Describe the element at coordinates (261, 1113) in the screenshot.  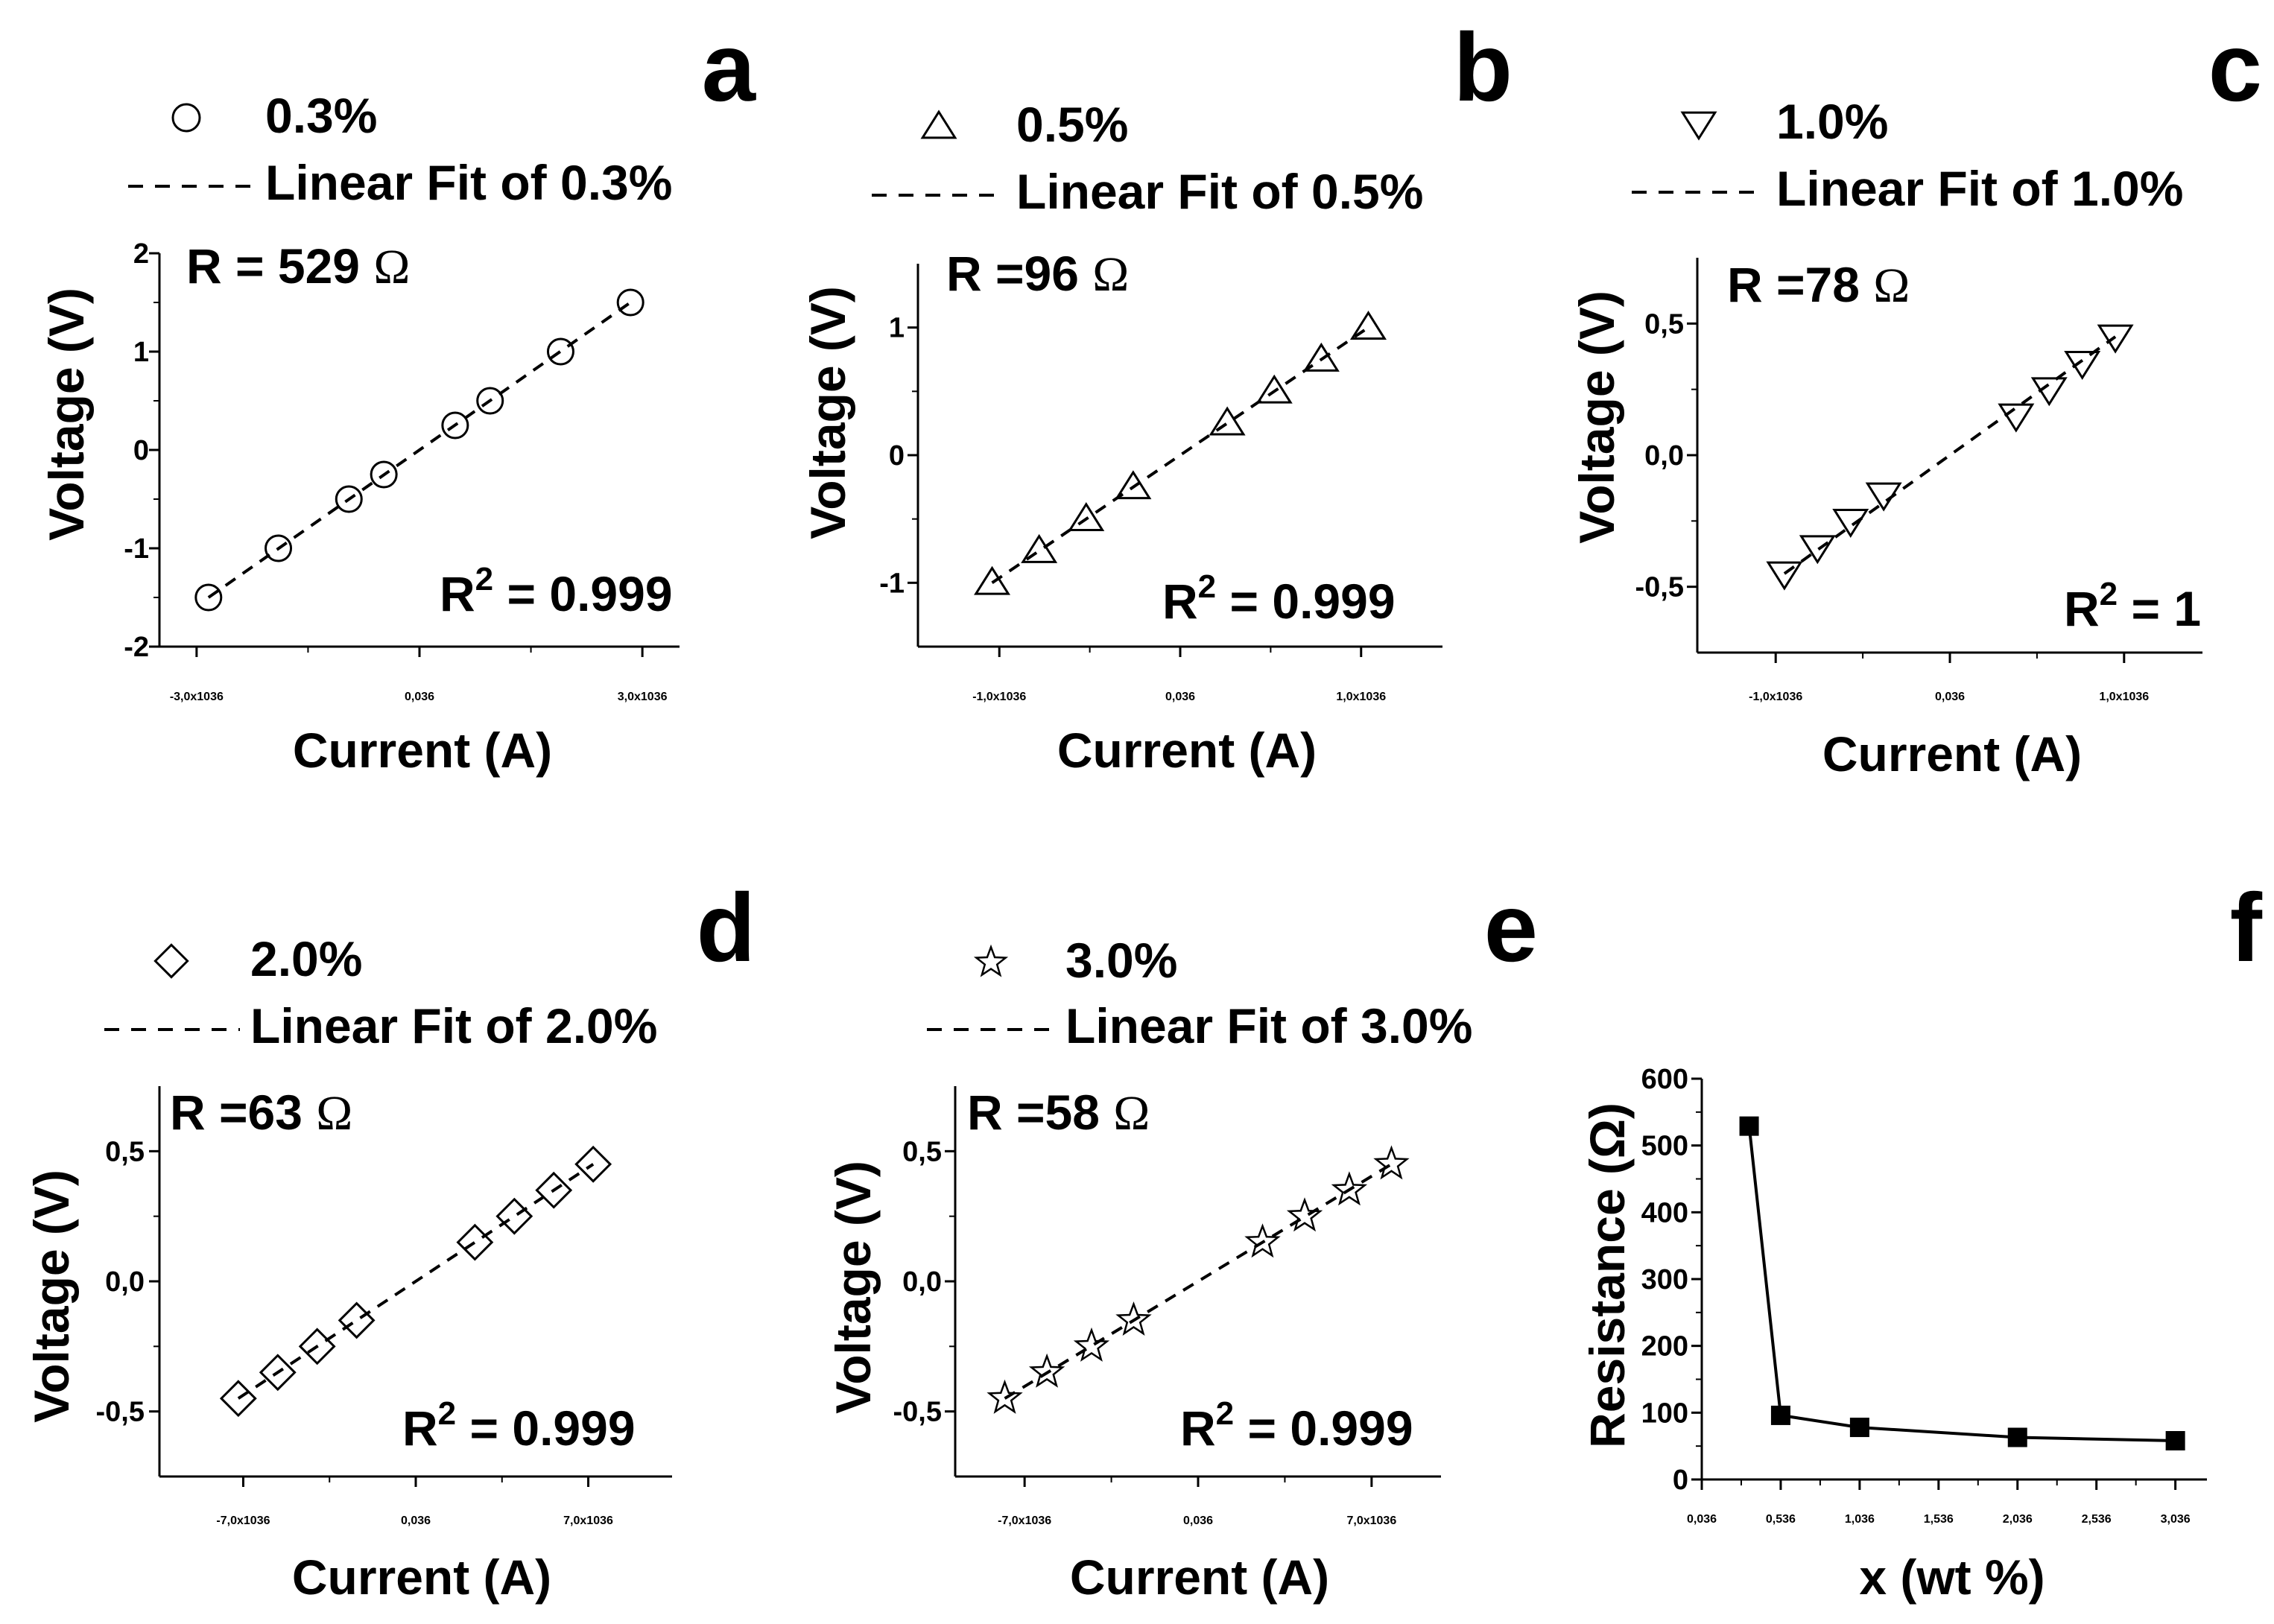
I see `resistance-label: R =63 Ω` at that location.